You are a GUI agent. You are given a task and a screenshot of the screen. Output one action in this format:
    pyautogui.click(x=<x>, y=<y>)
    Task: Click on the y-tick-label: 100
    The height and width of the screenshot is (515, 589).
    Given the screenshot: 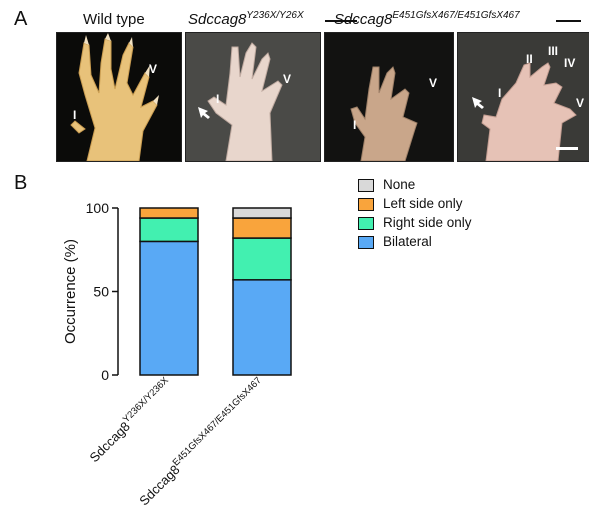 What is the action you would take?
    pyautogui.click(x=98, y=208)
    